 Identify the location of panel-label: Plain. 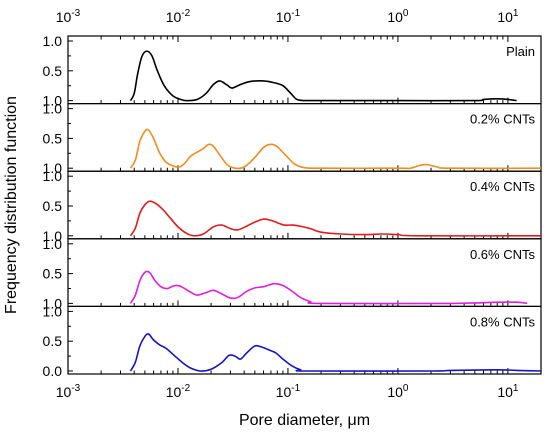
(520, 51).